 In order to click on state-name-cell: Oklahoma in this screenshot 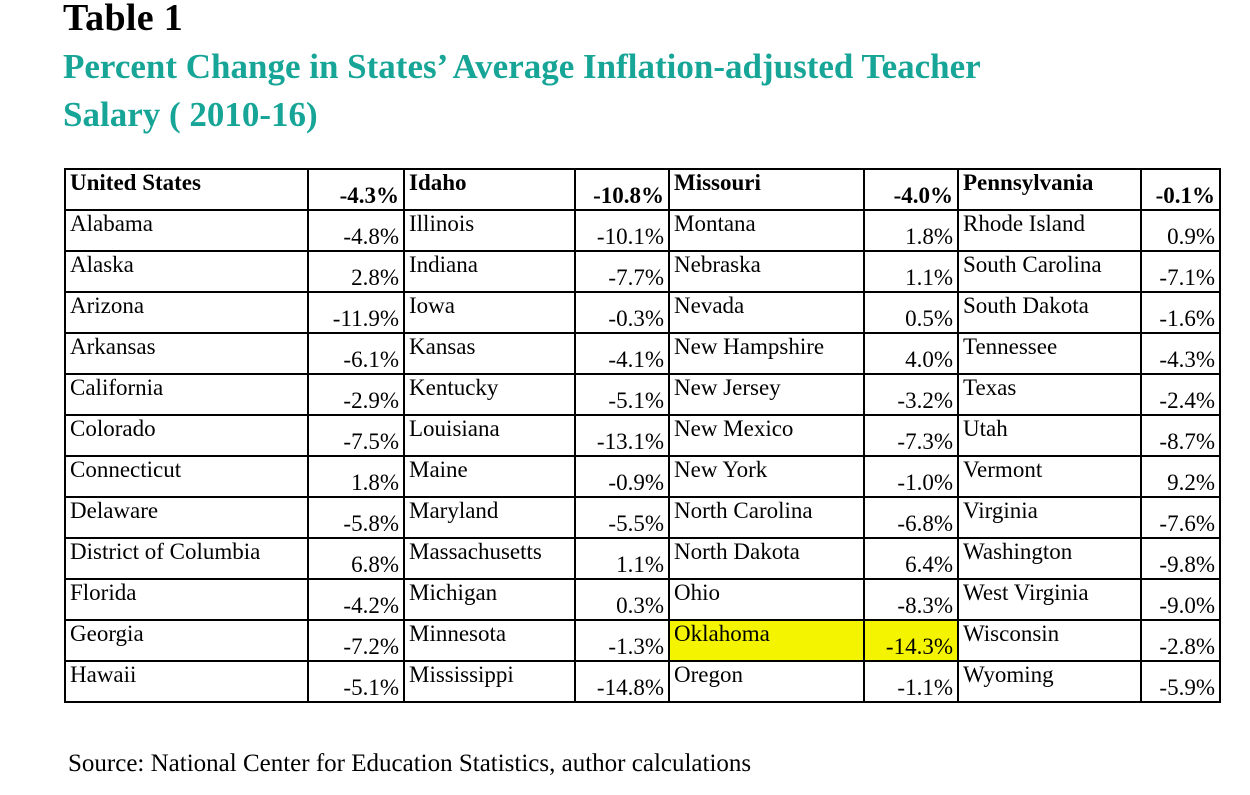, I will do `click(766, 640)`.